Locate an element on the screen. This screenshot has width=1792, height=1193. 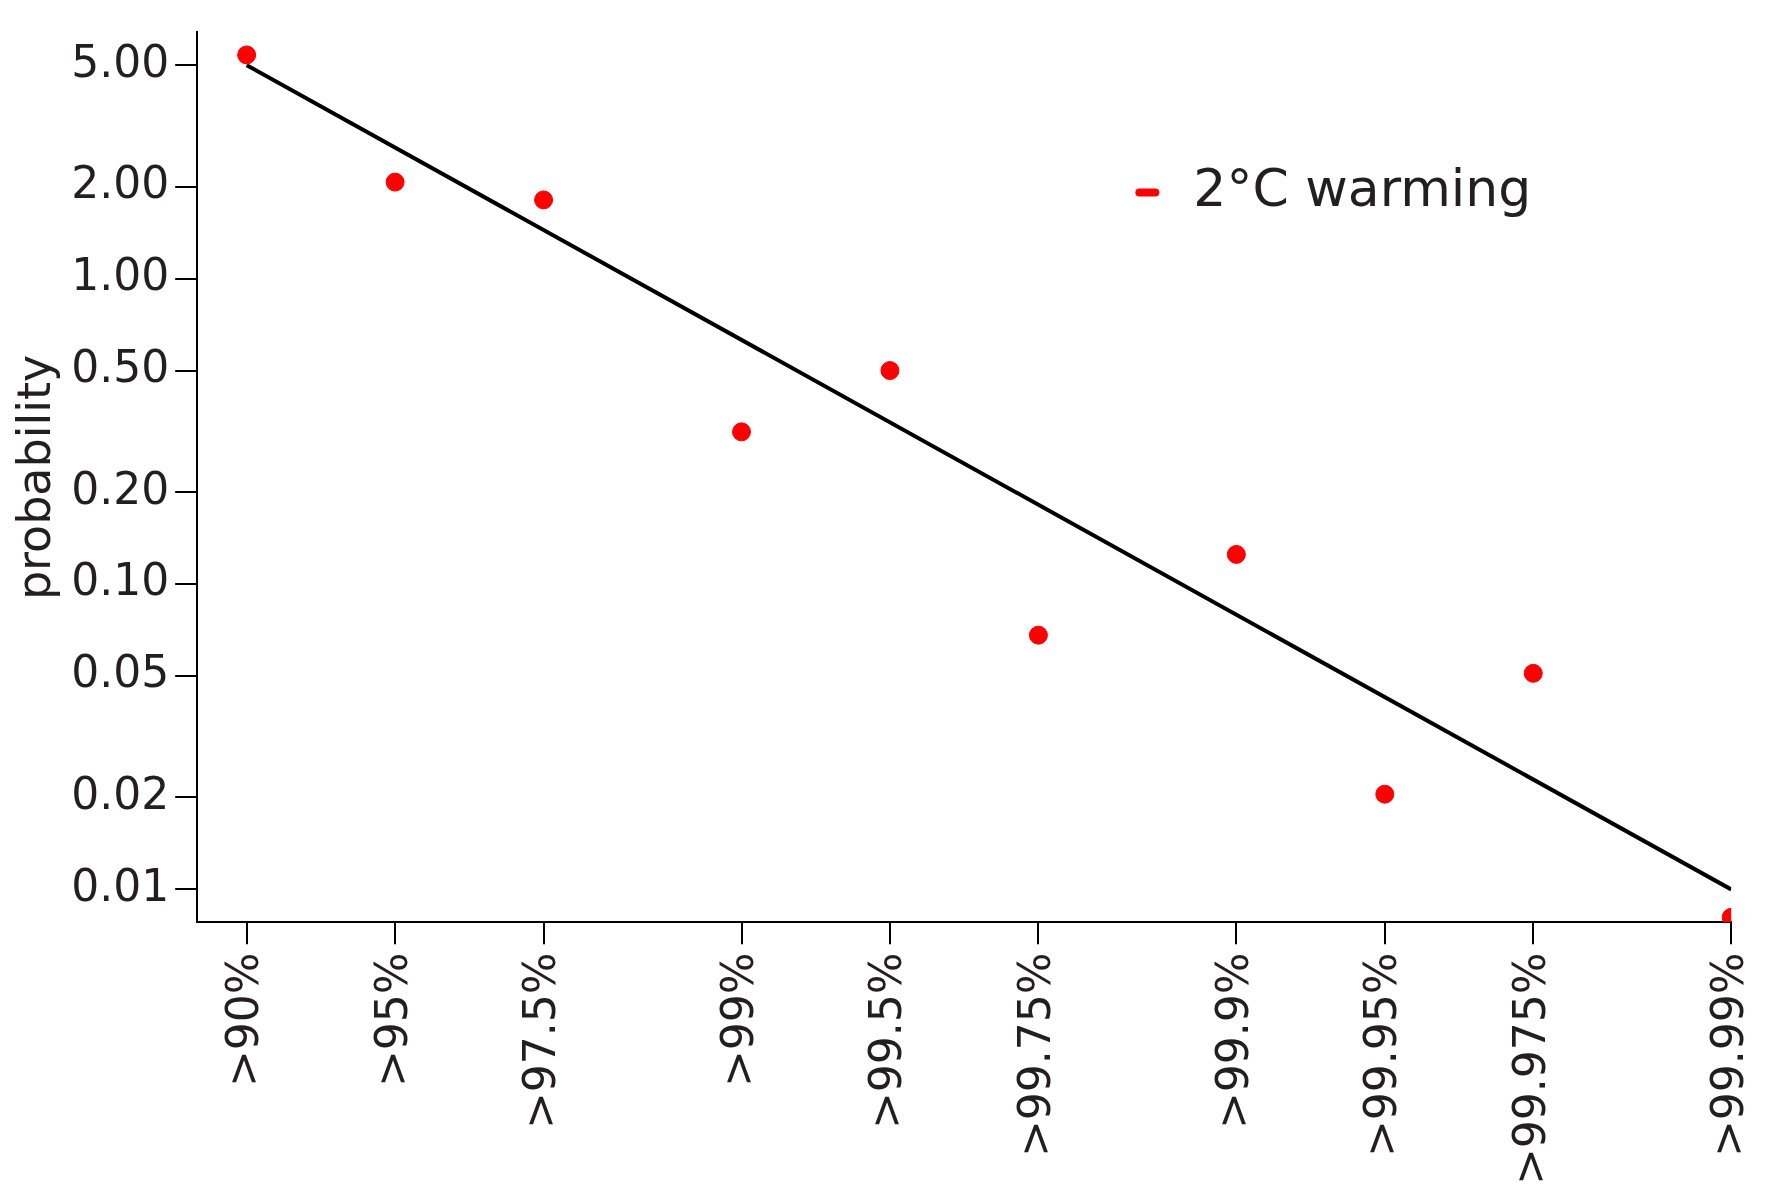
y-tick-label: 0.20 is located at coordinates (120, 488).